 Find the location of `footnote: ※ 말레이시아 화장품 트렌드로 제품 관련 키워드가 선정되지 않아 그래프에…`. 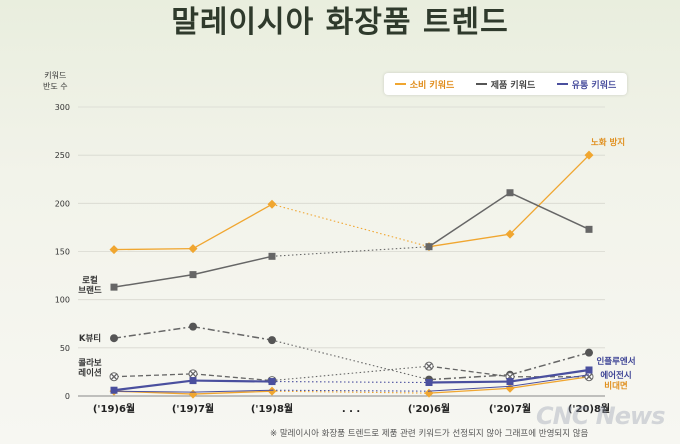

footnote: ※ 말레이시아 화장품 트렌드로 제품 관련 키워드가 선정되지 않아 그래프에… is located at coordinates (429, 434).